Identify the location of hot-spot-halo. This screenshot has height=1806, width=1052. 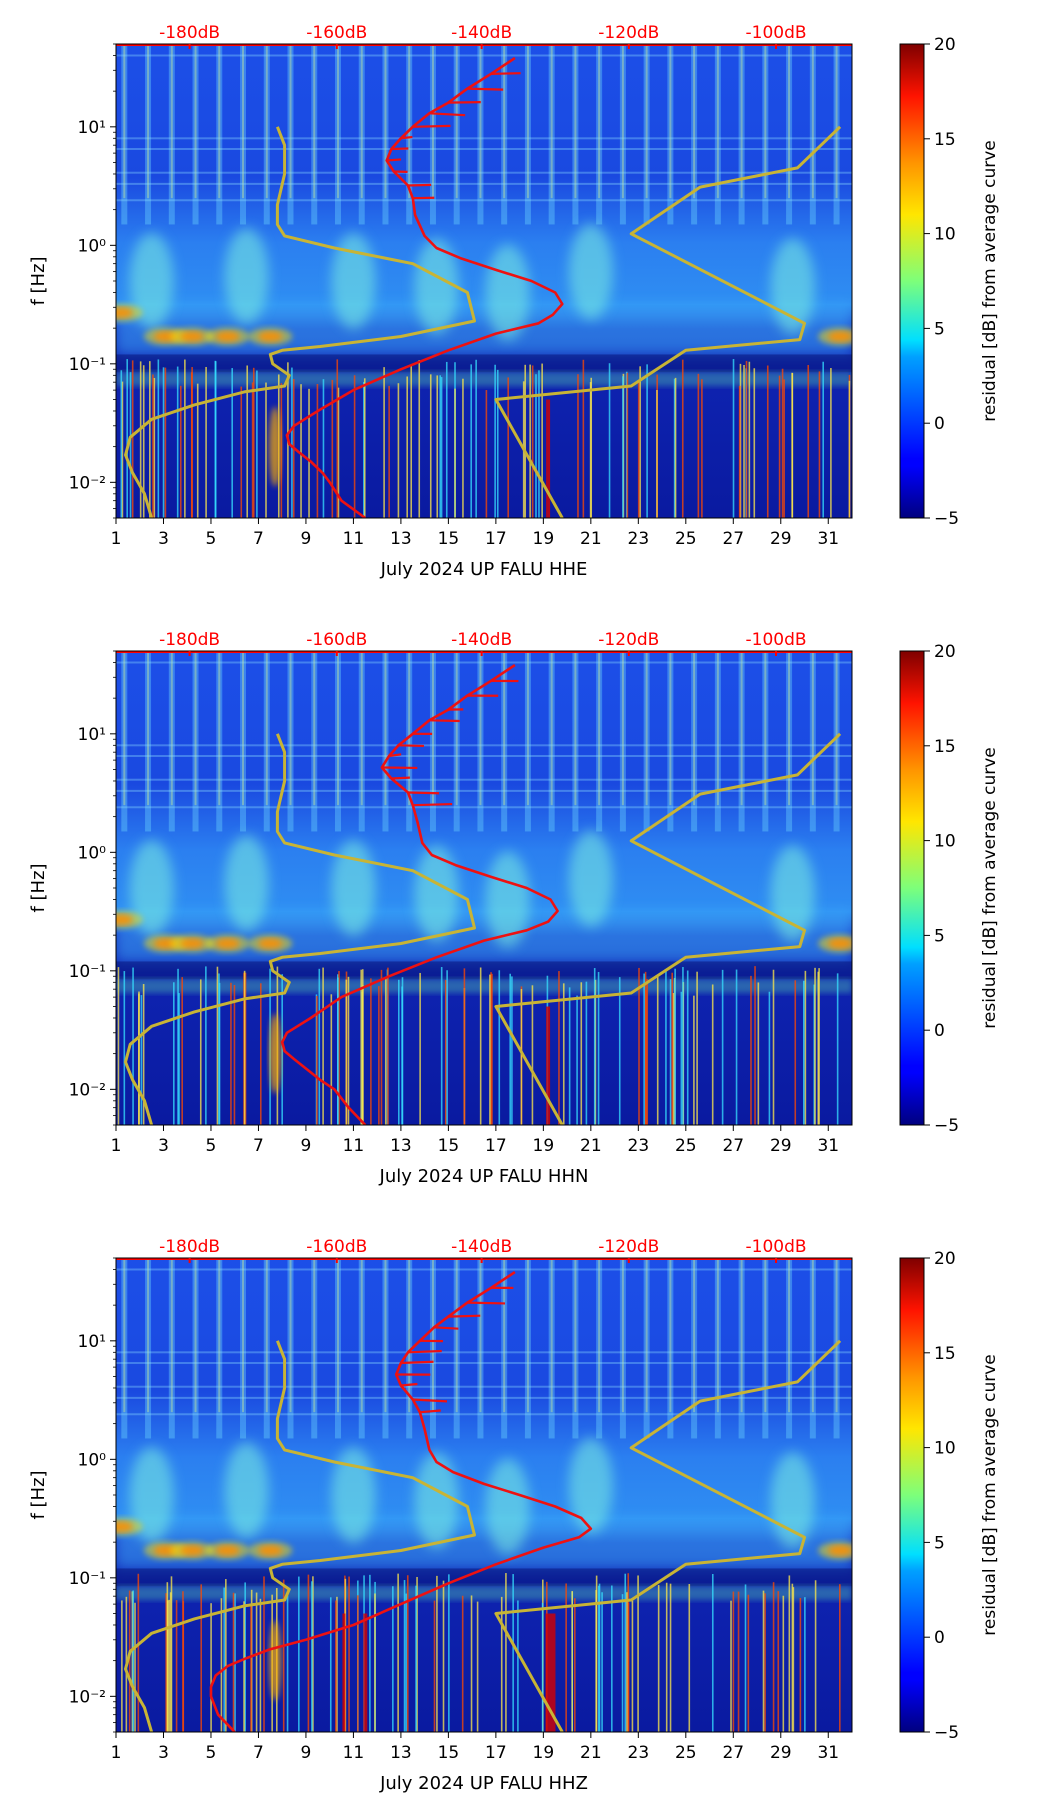
(129, 312).